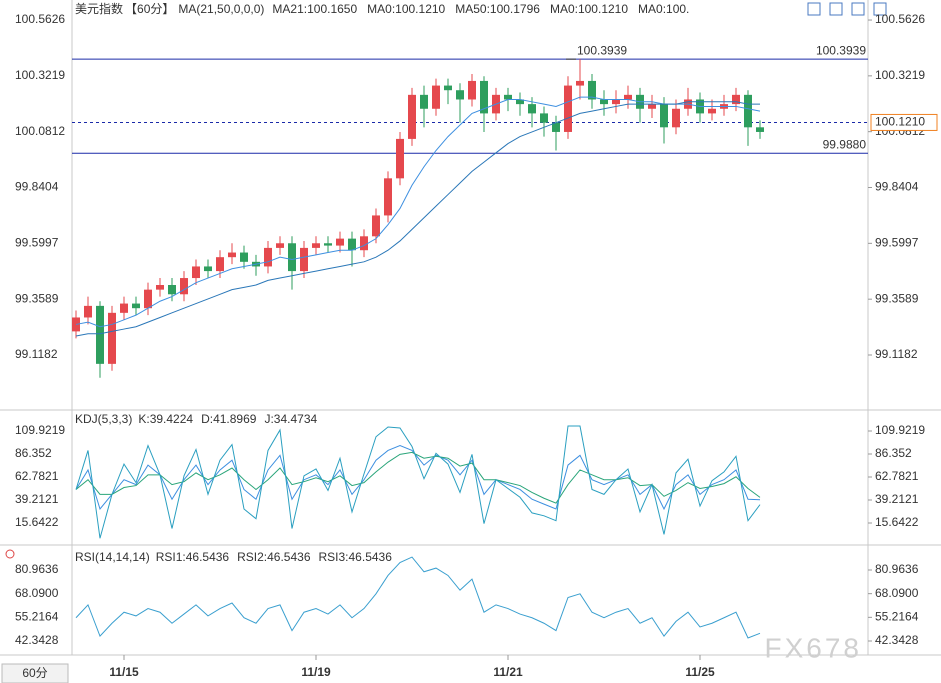  What do you see at coordinates (149, 9) in the screenshot?
I see `legend-text: 【60分】` at bounding box center [149, 9].